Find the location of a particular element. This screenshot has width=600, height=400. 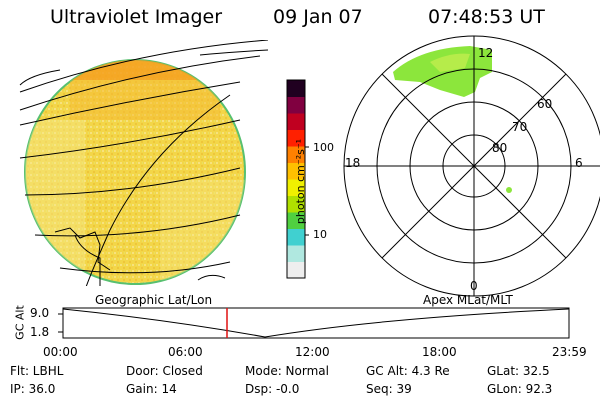

status-mode: Mode: Normal is located at coordinates (287, 371).